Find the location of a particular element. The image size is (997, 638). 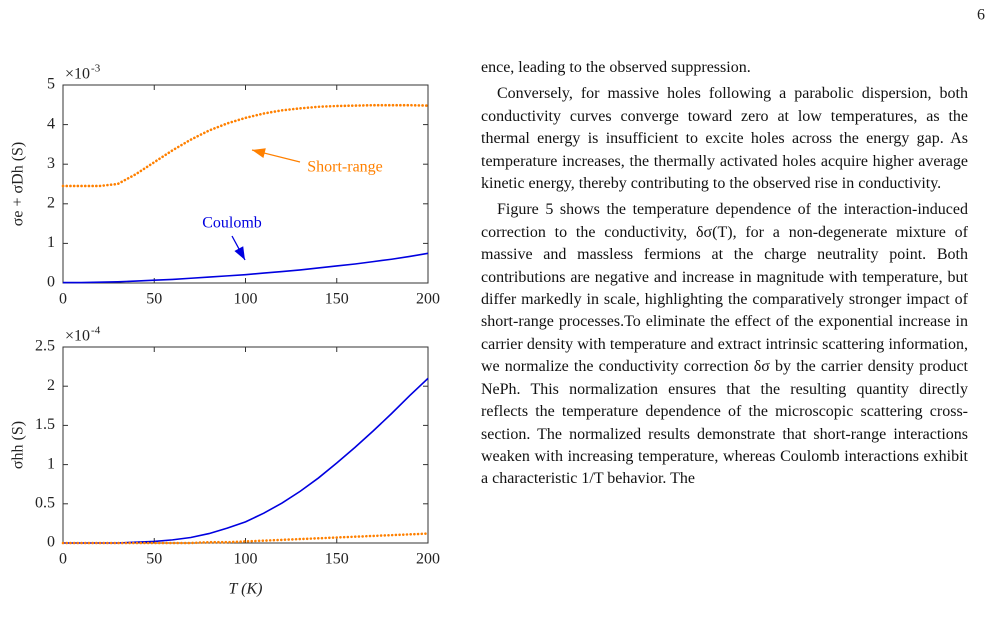

y-tick-label: 1.5 is located at coordinates (45, 424).